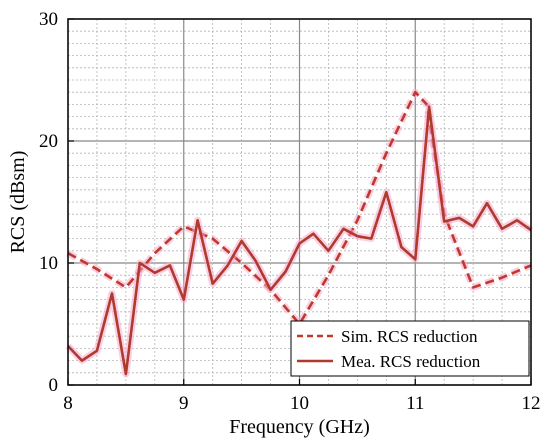 The image size is (550, 445). I want to click on y-axis-title: RCS (dBsm), so click(18, 202).